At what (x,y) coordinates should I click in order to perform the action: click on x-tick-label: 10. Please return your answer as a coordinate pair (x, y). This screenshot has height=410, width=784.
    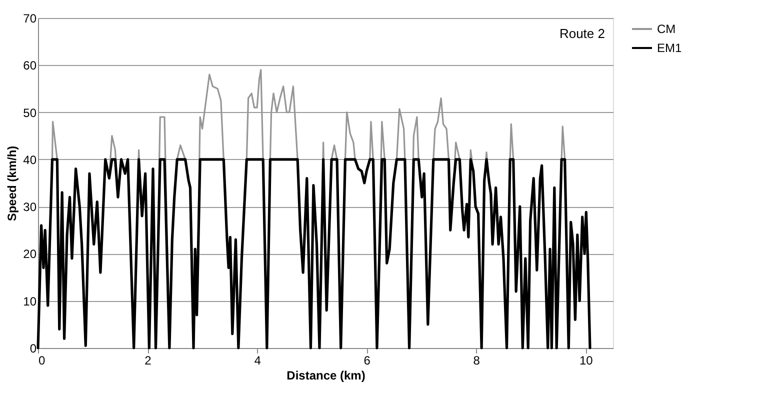
    Looking at the image, I should click on (586, 361).